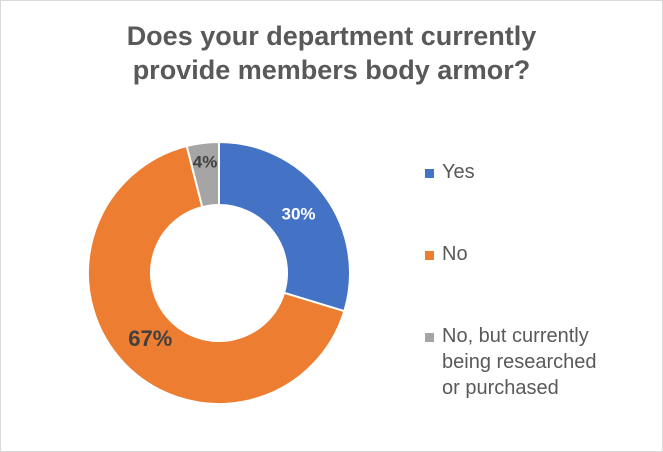  What do you see at coordinates (458, 172) in the screenshot?
I see `legend-label-yes: Yes` at bounding box center [458, 172].